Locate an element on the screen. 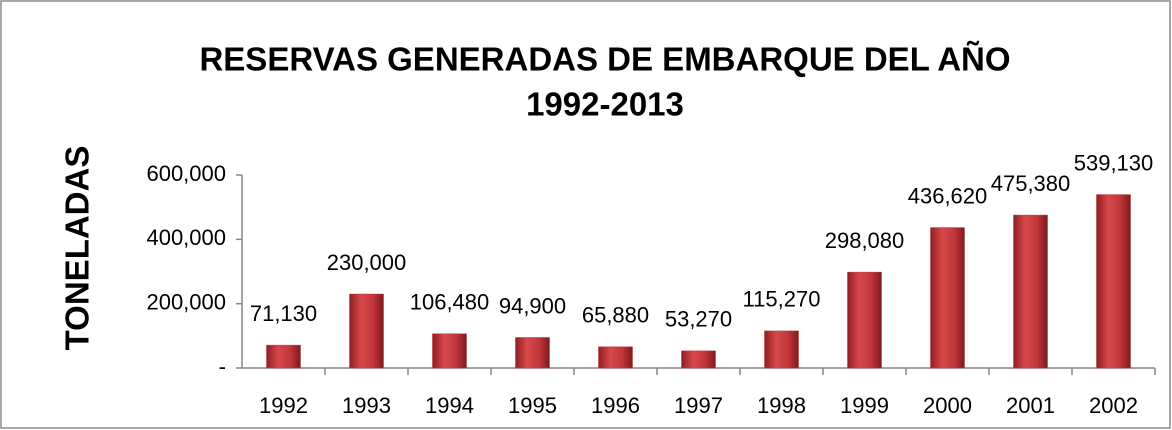 The image size is (1172, 430). chart-title: 1992-2013 is located at coordinates (605, 104).